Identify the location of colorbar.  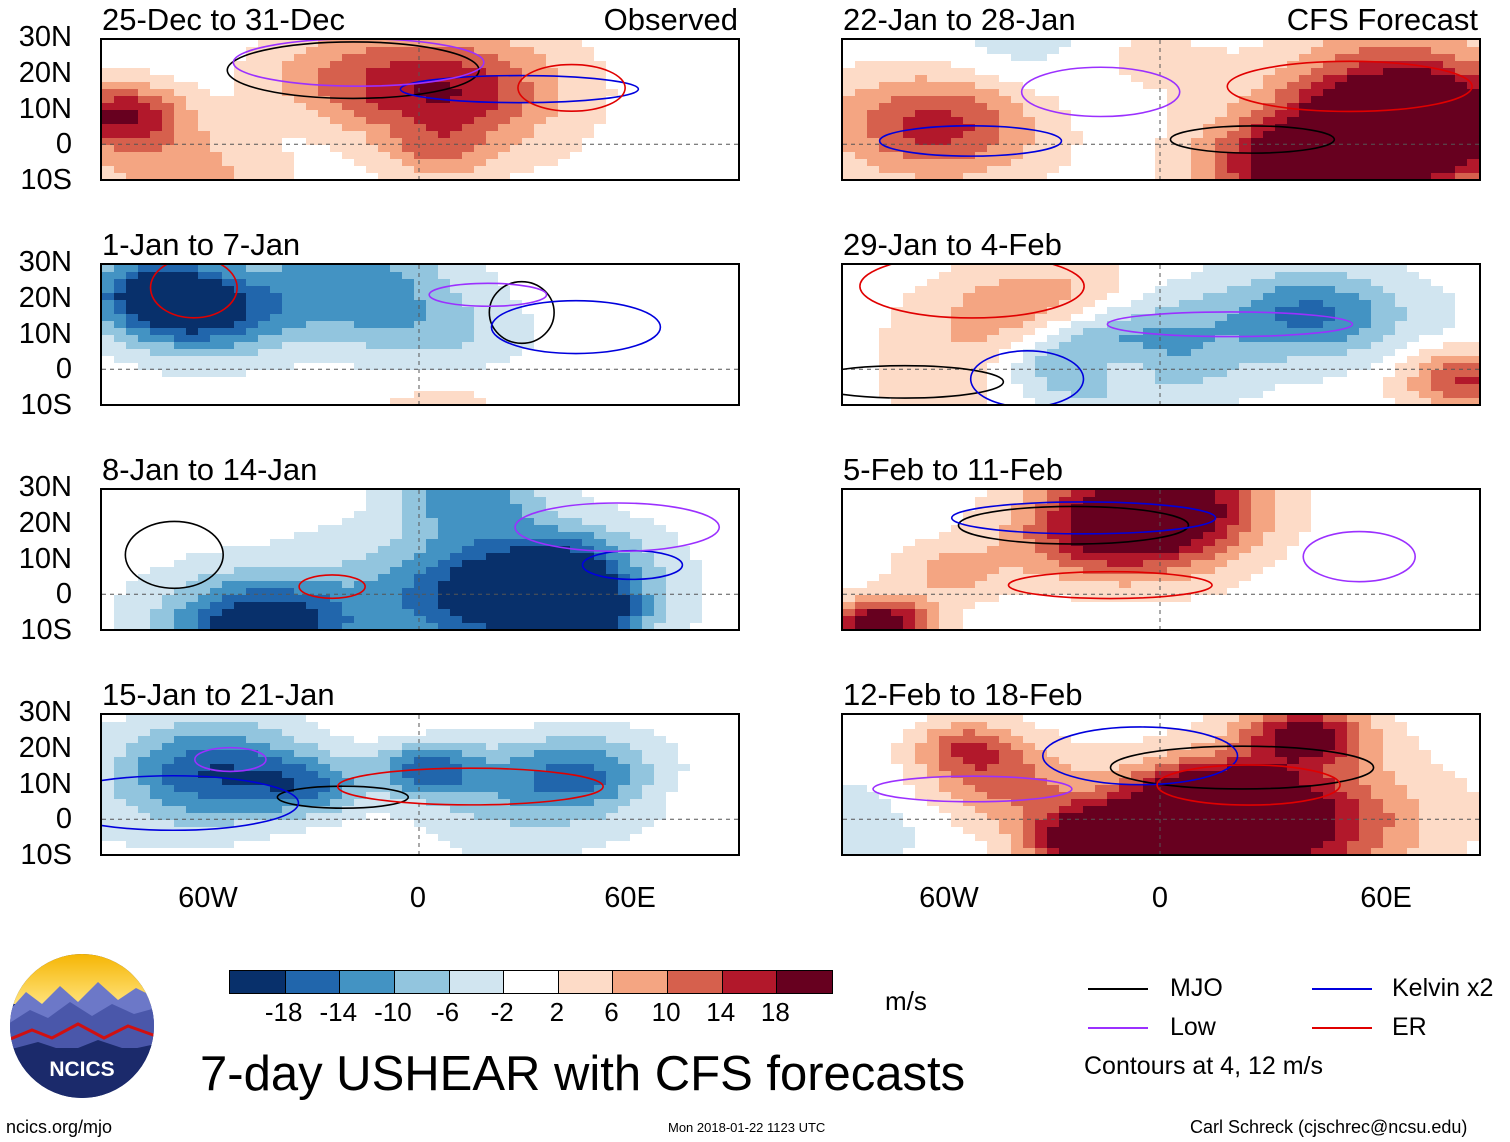
(531, 982).